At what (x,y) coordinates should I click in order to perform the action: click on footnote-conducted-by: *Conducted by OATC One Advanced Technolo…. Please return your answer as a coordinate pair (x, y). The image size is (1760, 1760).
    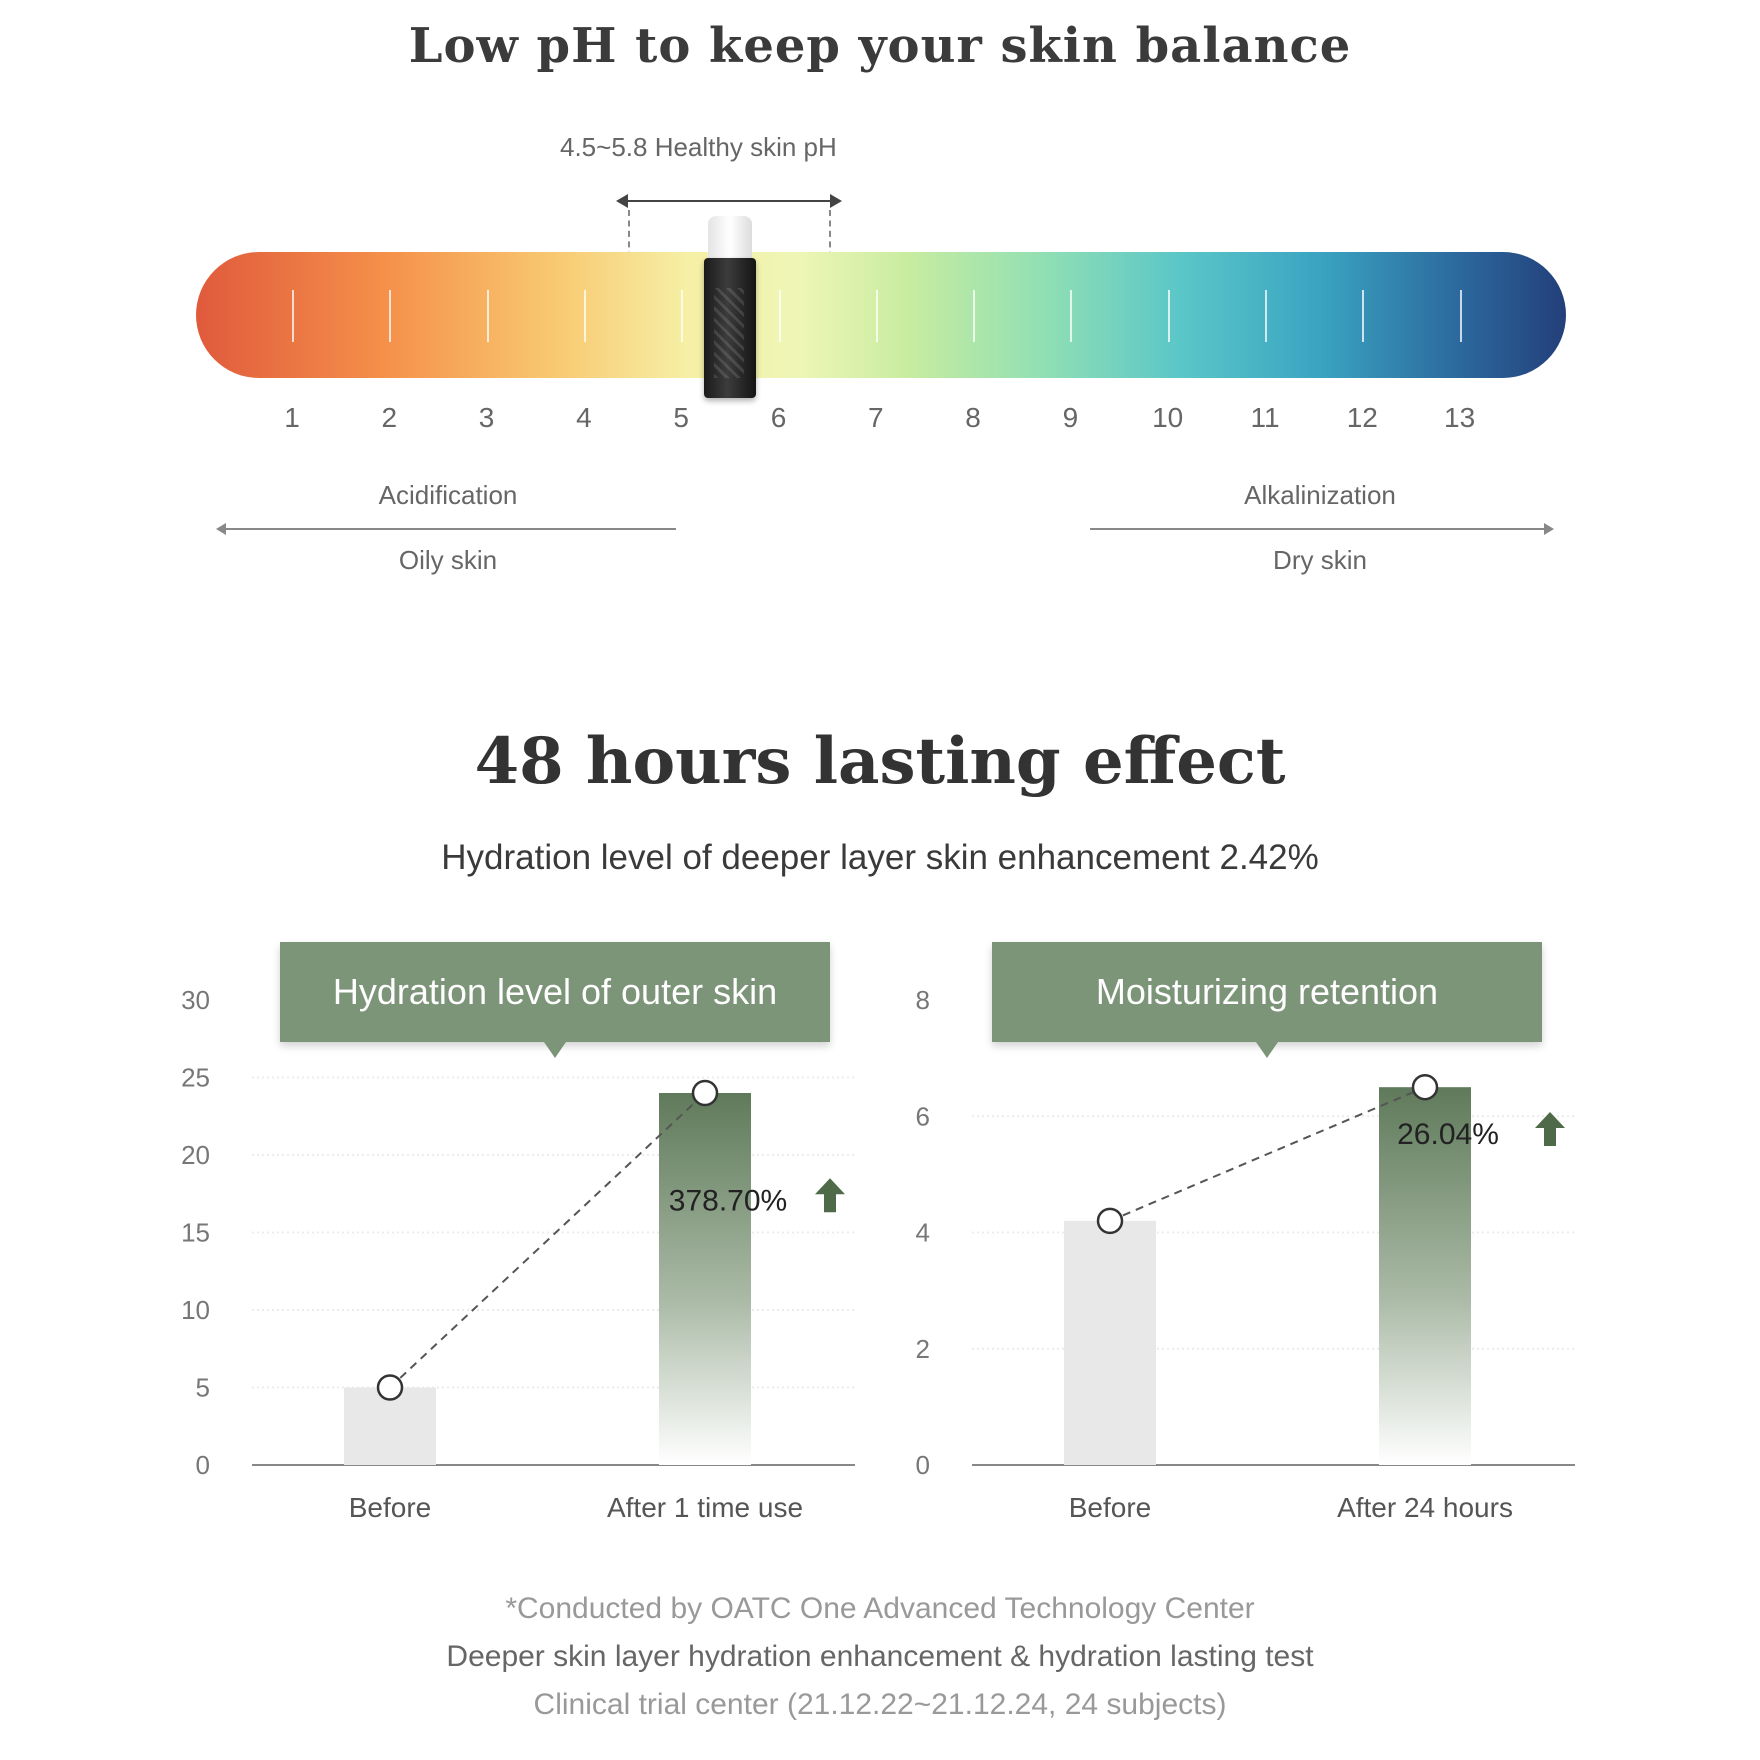
    Looking at the image, I should click on (880, 1608).